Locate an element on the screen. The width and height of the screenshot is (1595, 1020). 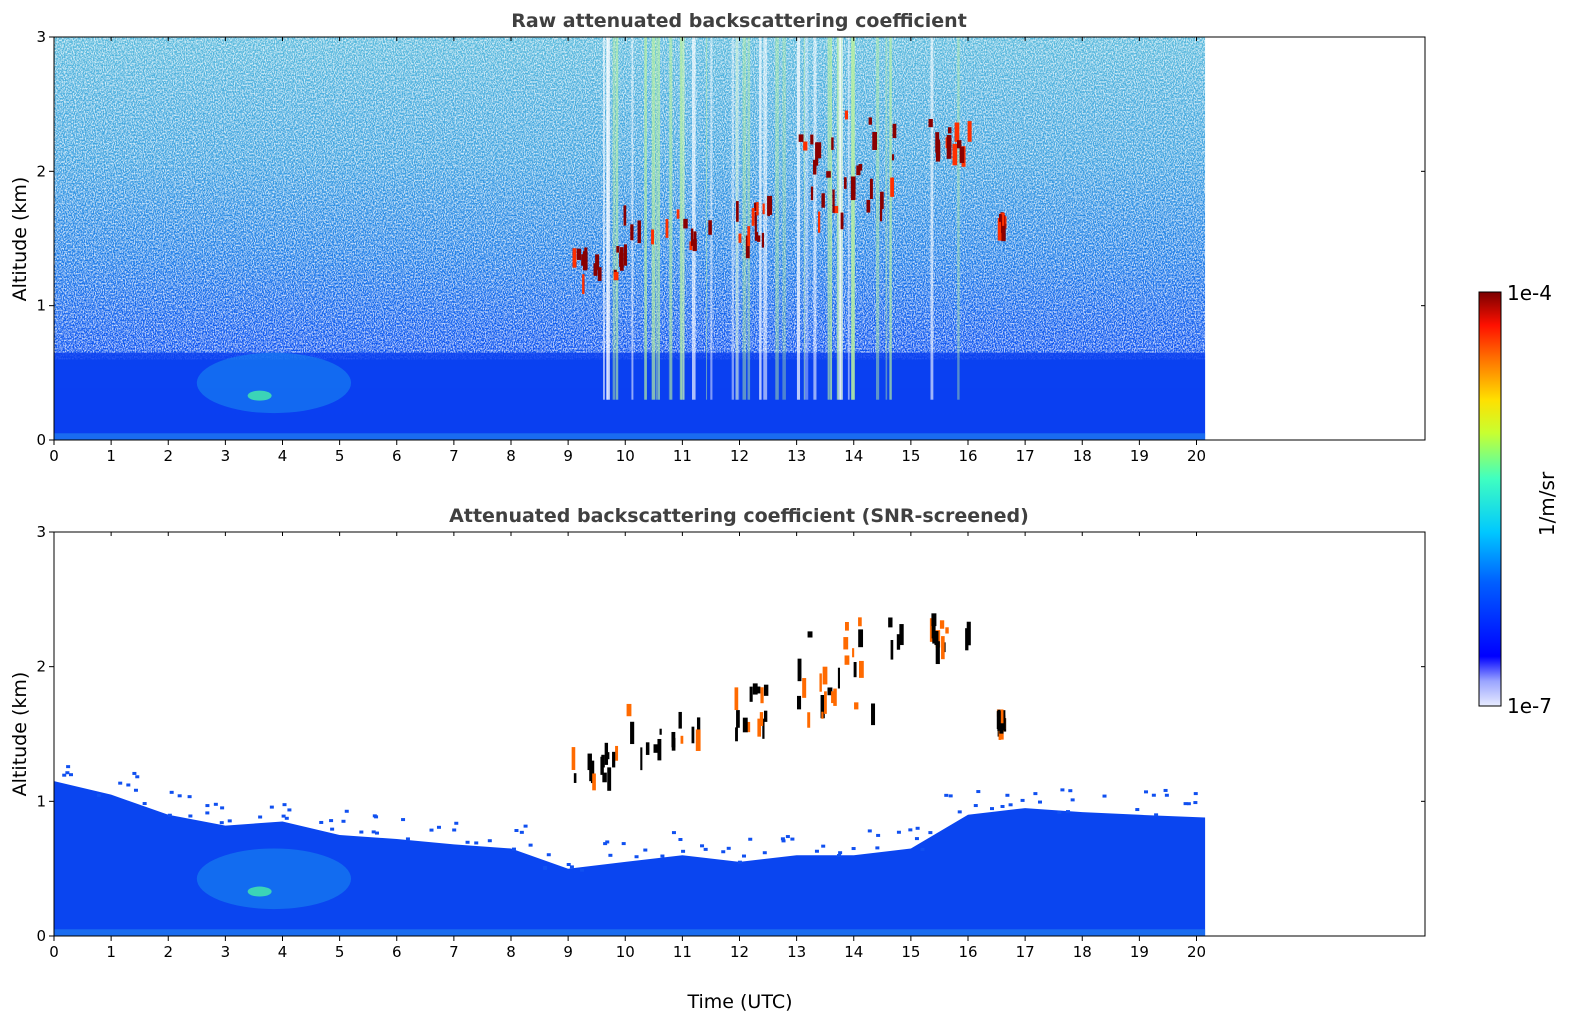
x-tick-label: 13 is located at coordinates (796, 952).